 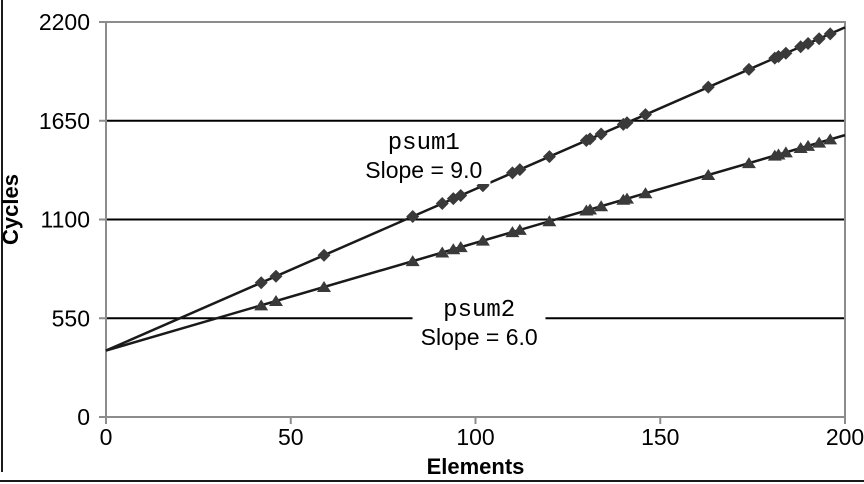 I want to click on y-tick-label-0: 0, so click(x=83, y=417).